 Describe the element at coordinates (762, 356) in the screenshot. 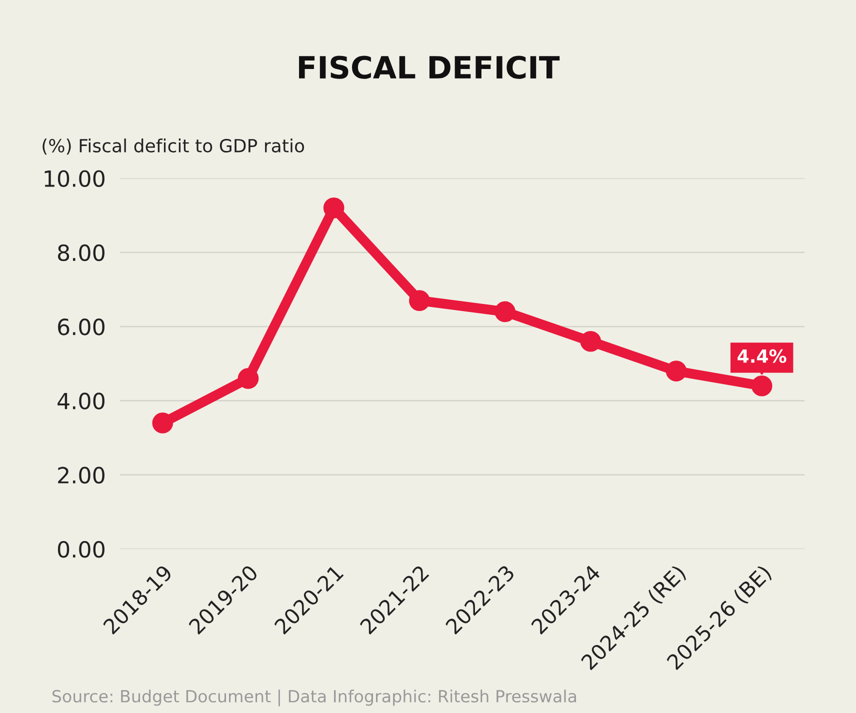

I see `annotation: 4.4%` at that location.